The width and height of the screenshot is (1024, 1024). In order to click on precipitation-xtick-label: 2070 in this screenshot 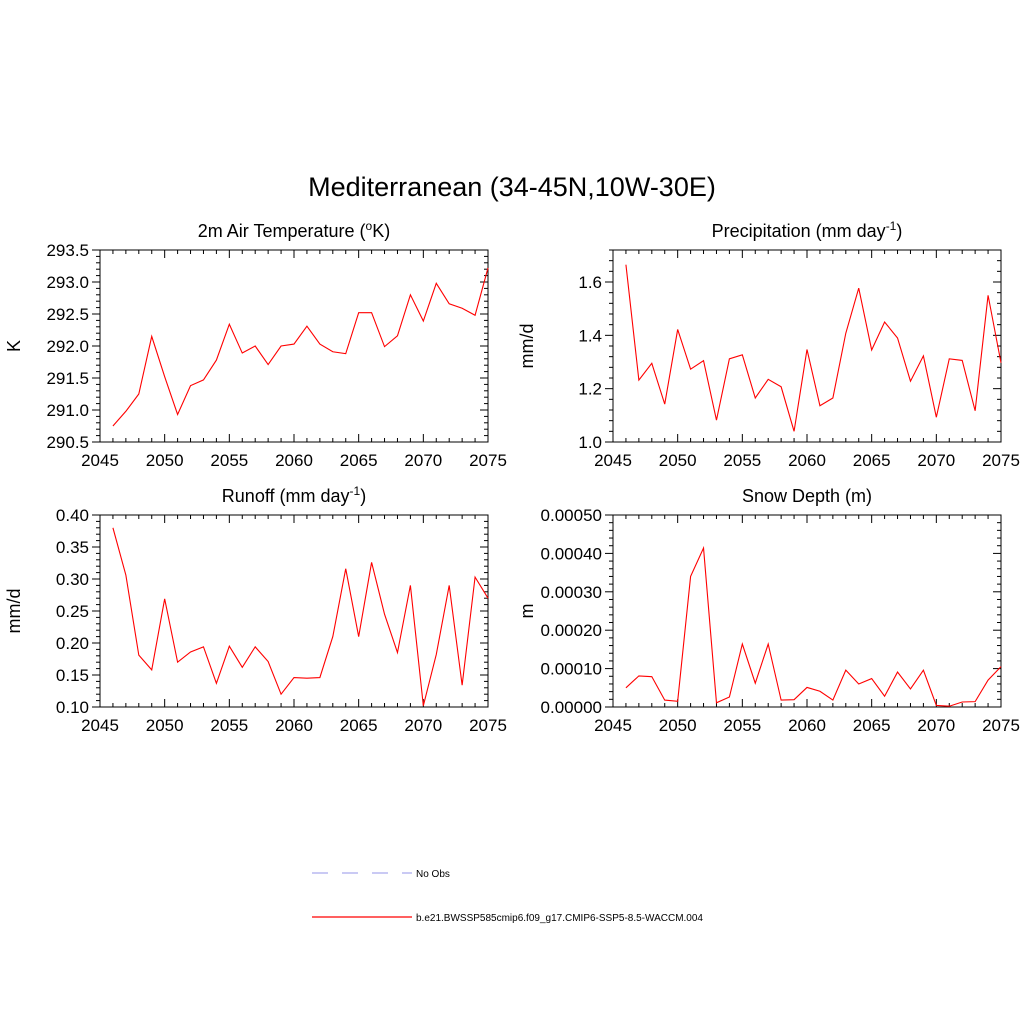, I will do `click(936, 460)`.